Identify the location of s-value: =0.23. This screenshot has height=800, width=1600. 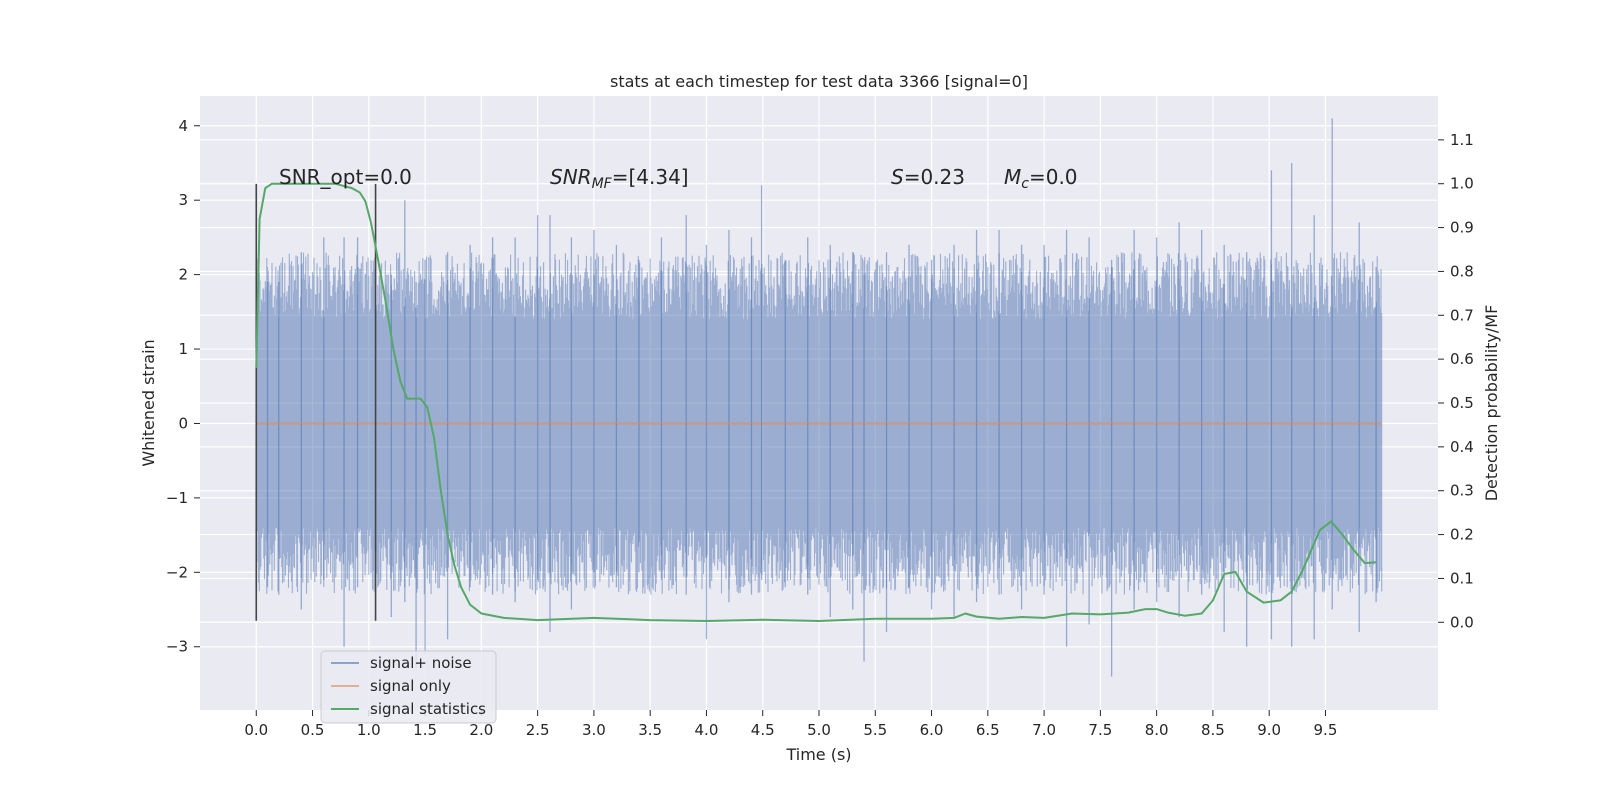
(934, 177).